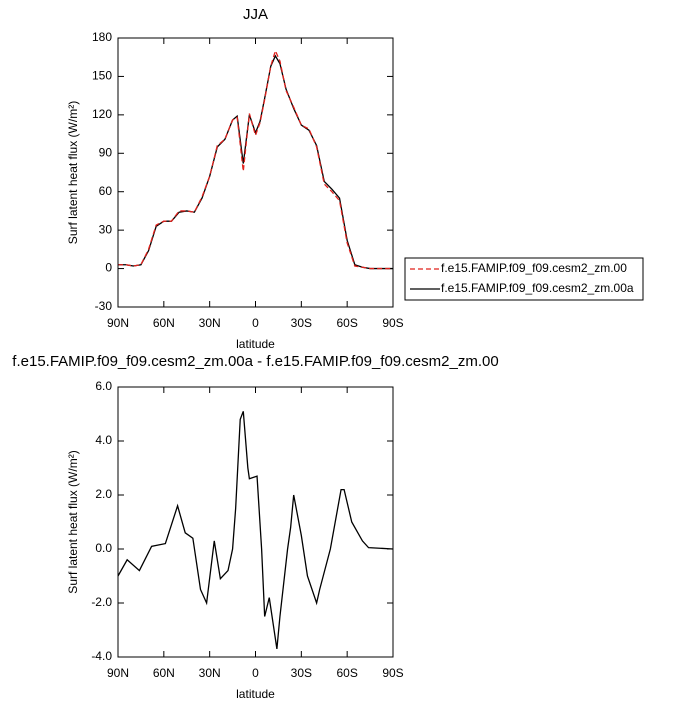  What do you see at coordinates (103, 494) in the screenshot?
I see `y-tick-label: 2.0` at bounding box center [103, 494].